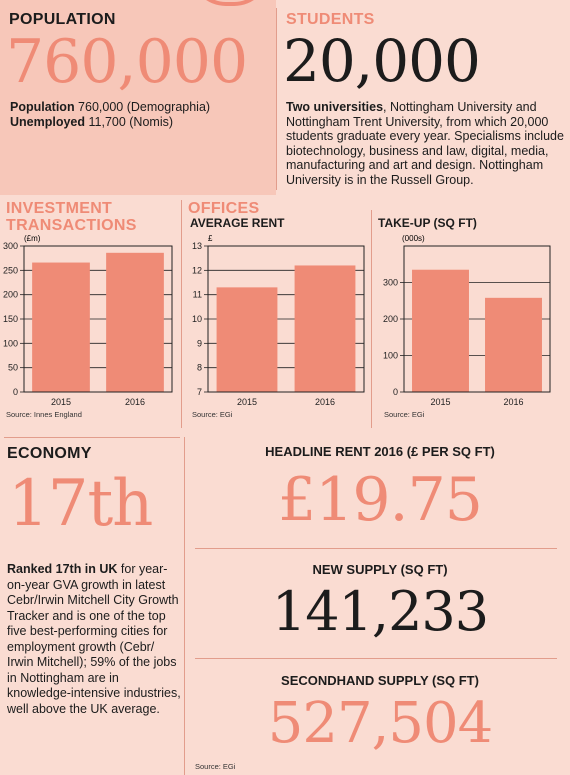 This screenshot has height=775, width=570. I want to click on economy-heading: ECONOMY, so click(49, 453).